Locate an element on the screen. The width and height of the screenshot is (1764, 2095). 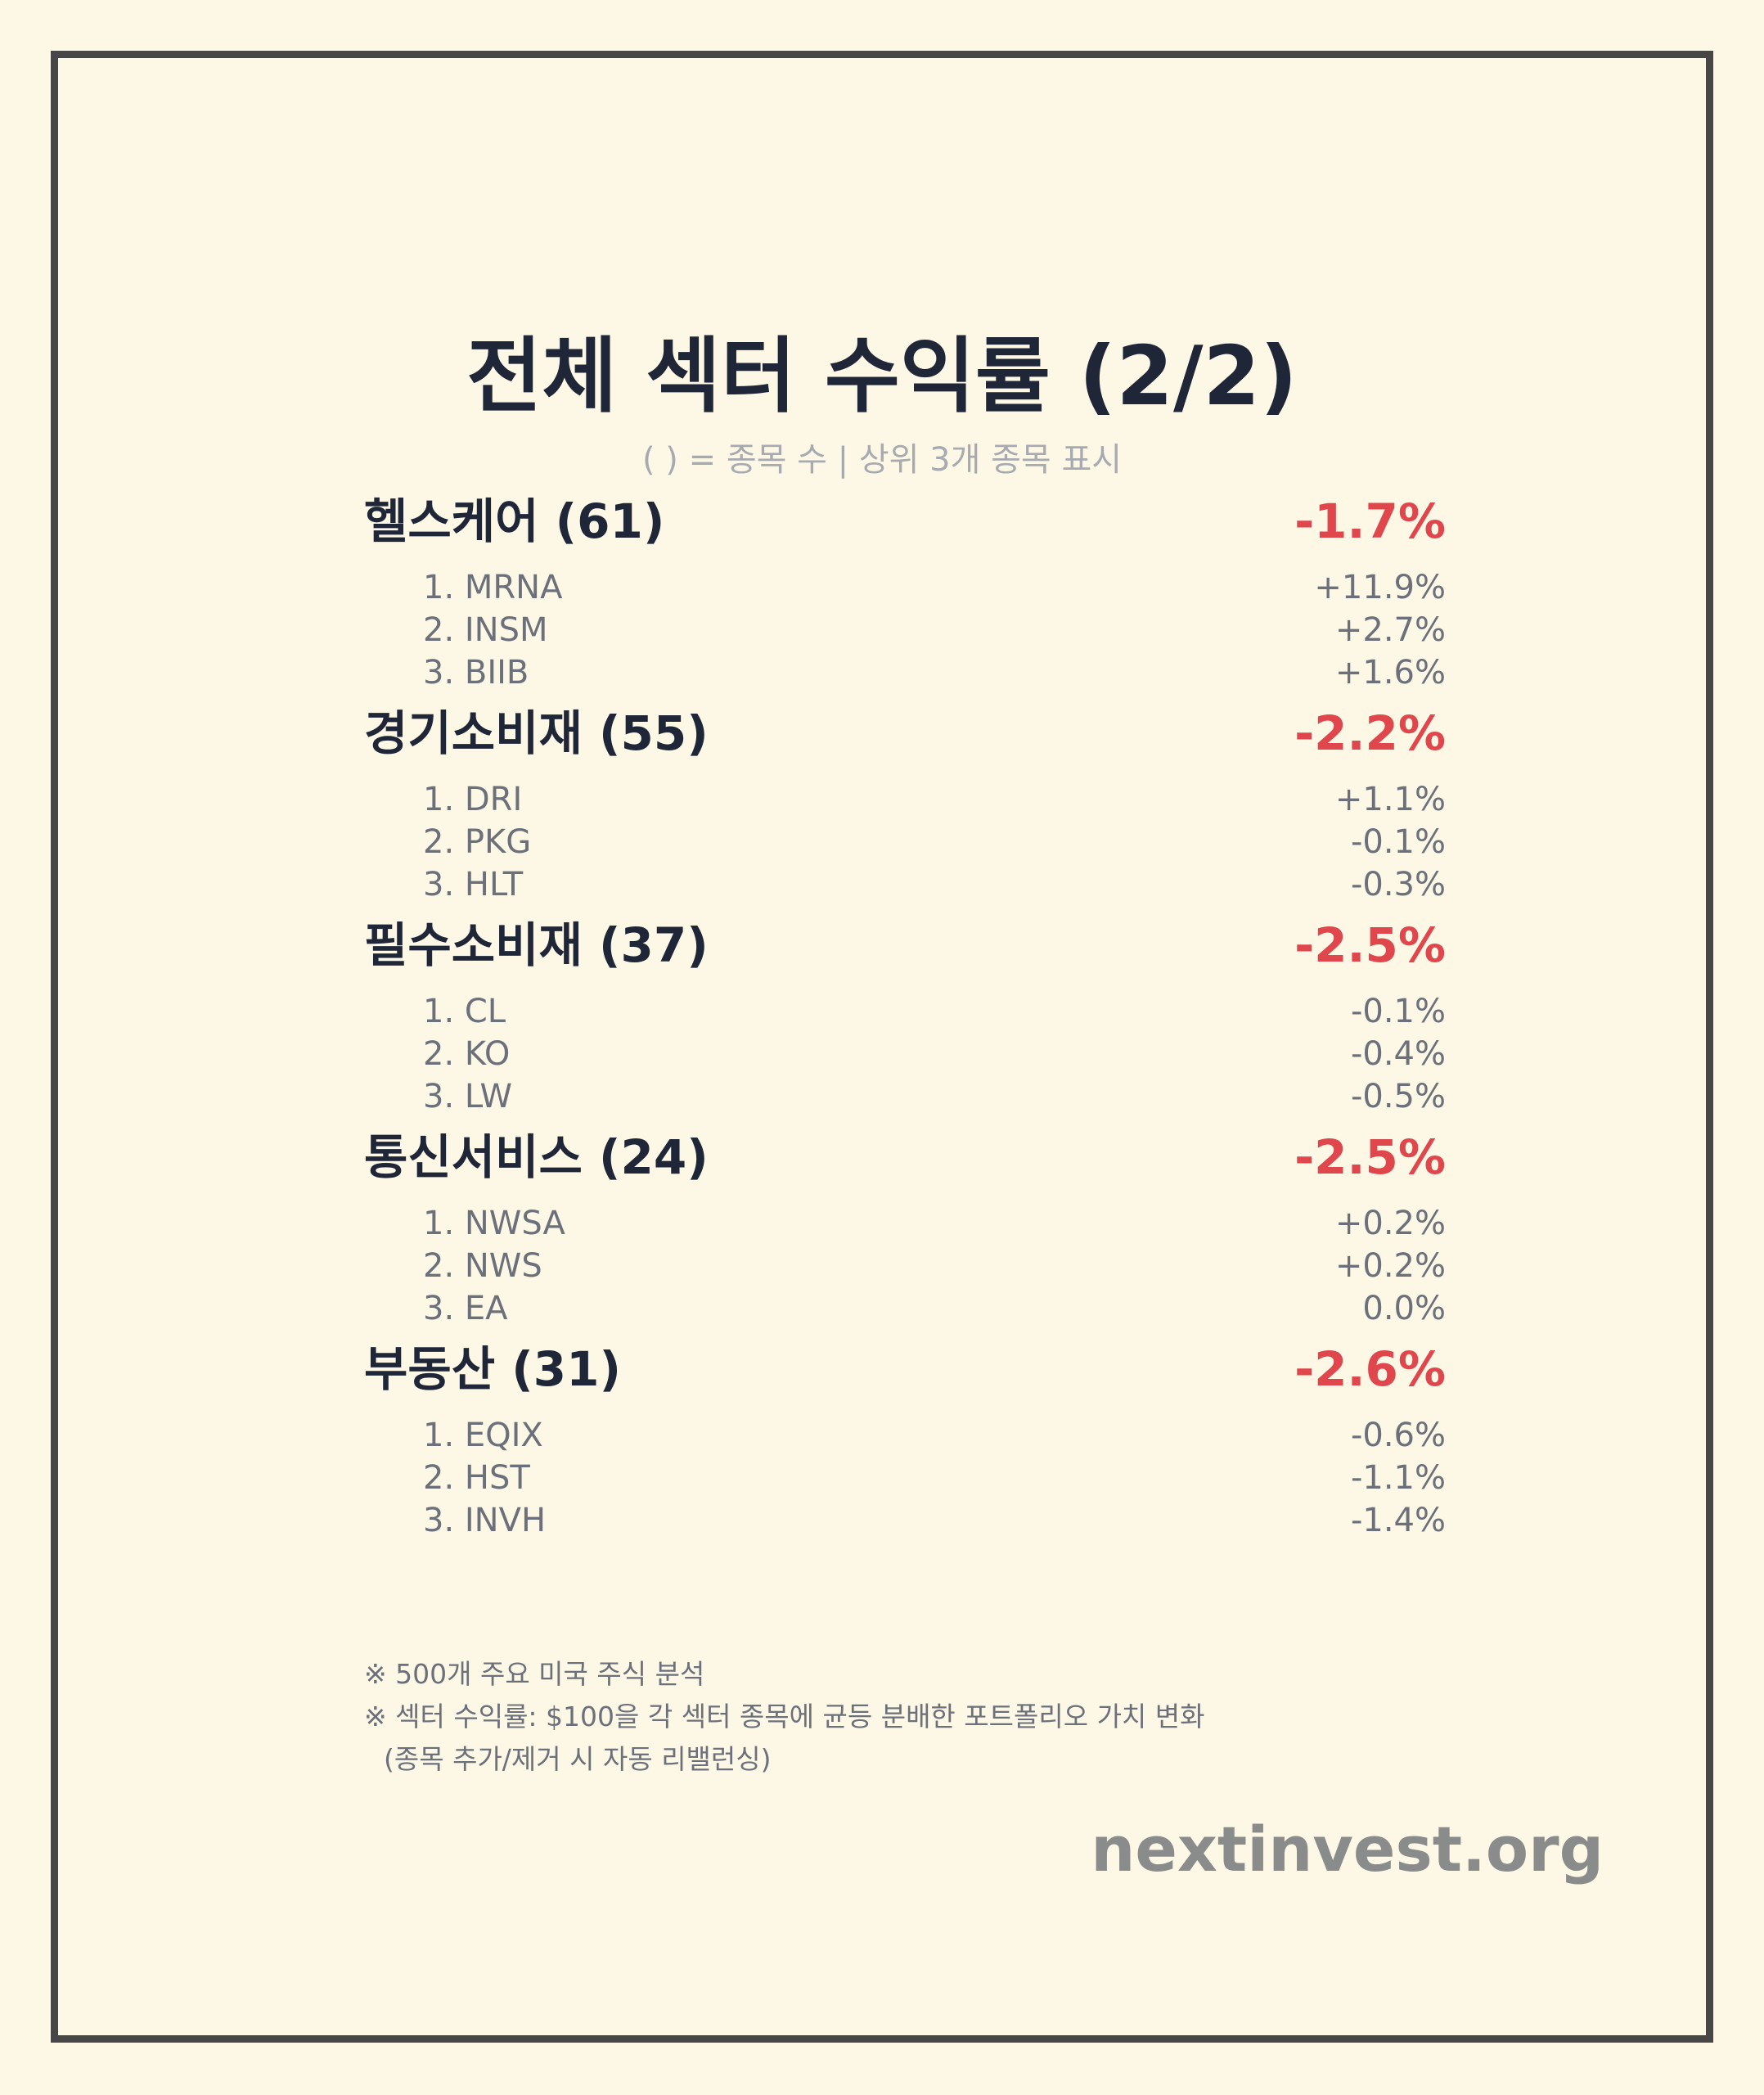
stock-row: 1. EQIX -0.6% is located at coordinates (905, 1435).